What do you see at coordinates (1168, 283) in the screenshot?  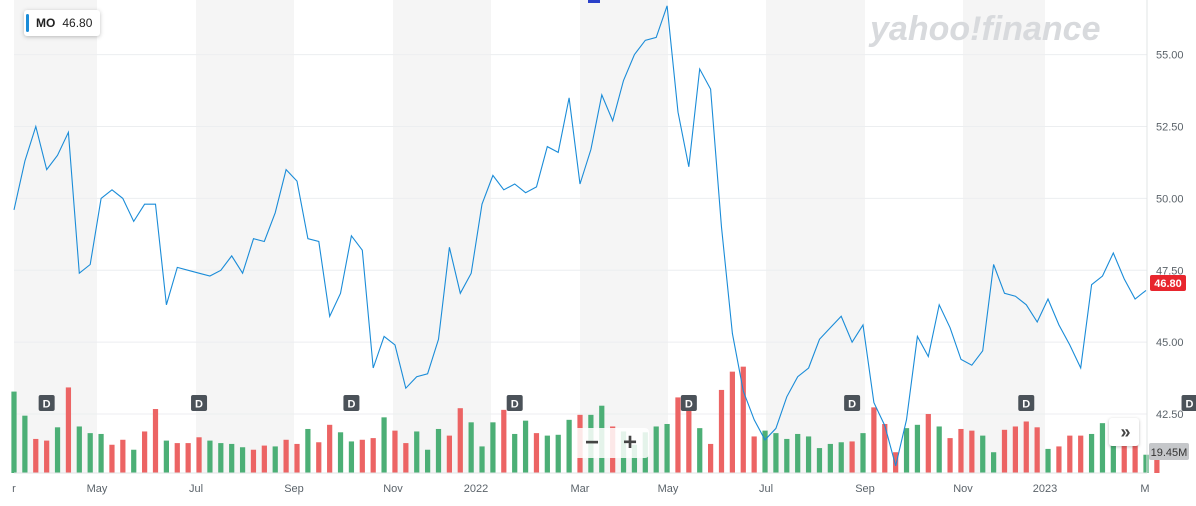 I see `last-price-tag: 46.80` at bounding box center [1168, 283].